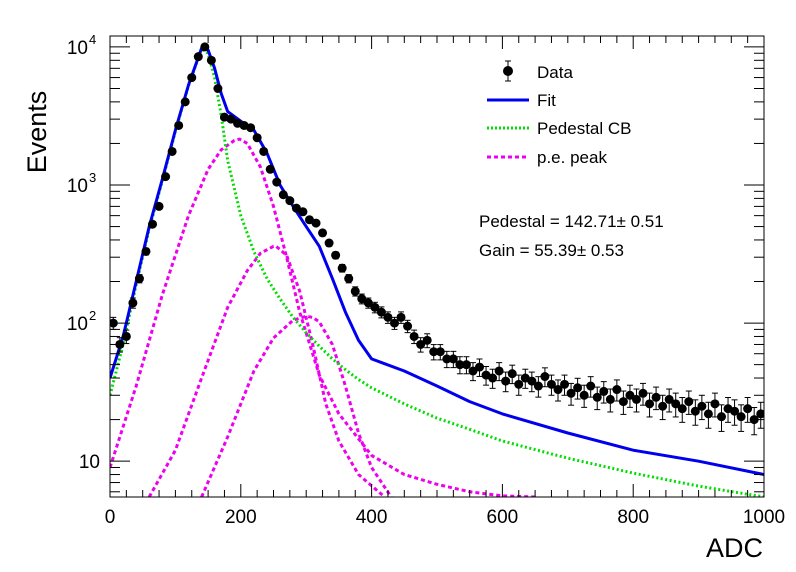 This screenshot has height=572, width=796. Describe the element at coordinates (241, 517) in the screenshot. I see `x-tick-label: 200` at that location.